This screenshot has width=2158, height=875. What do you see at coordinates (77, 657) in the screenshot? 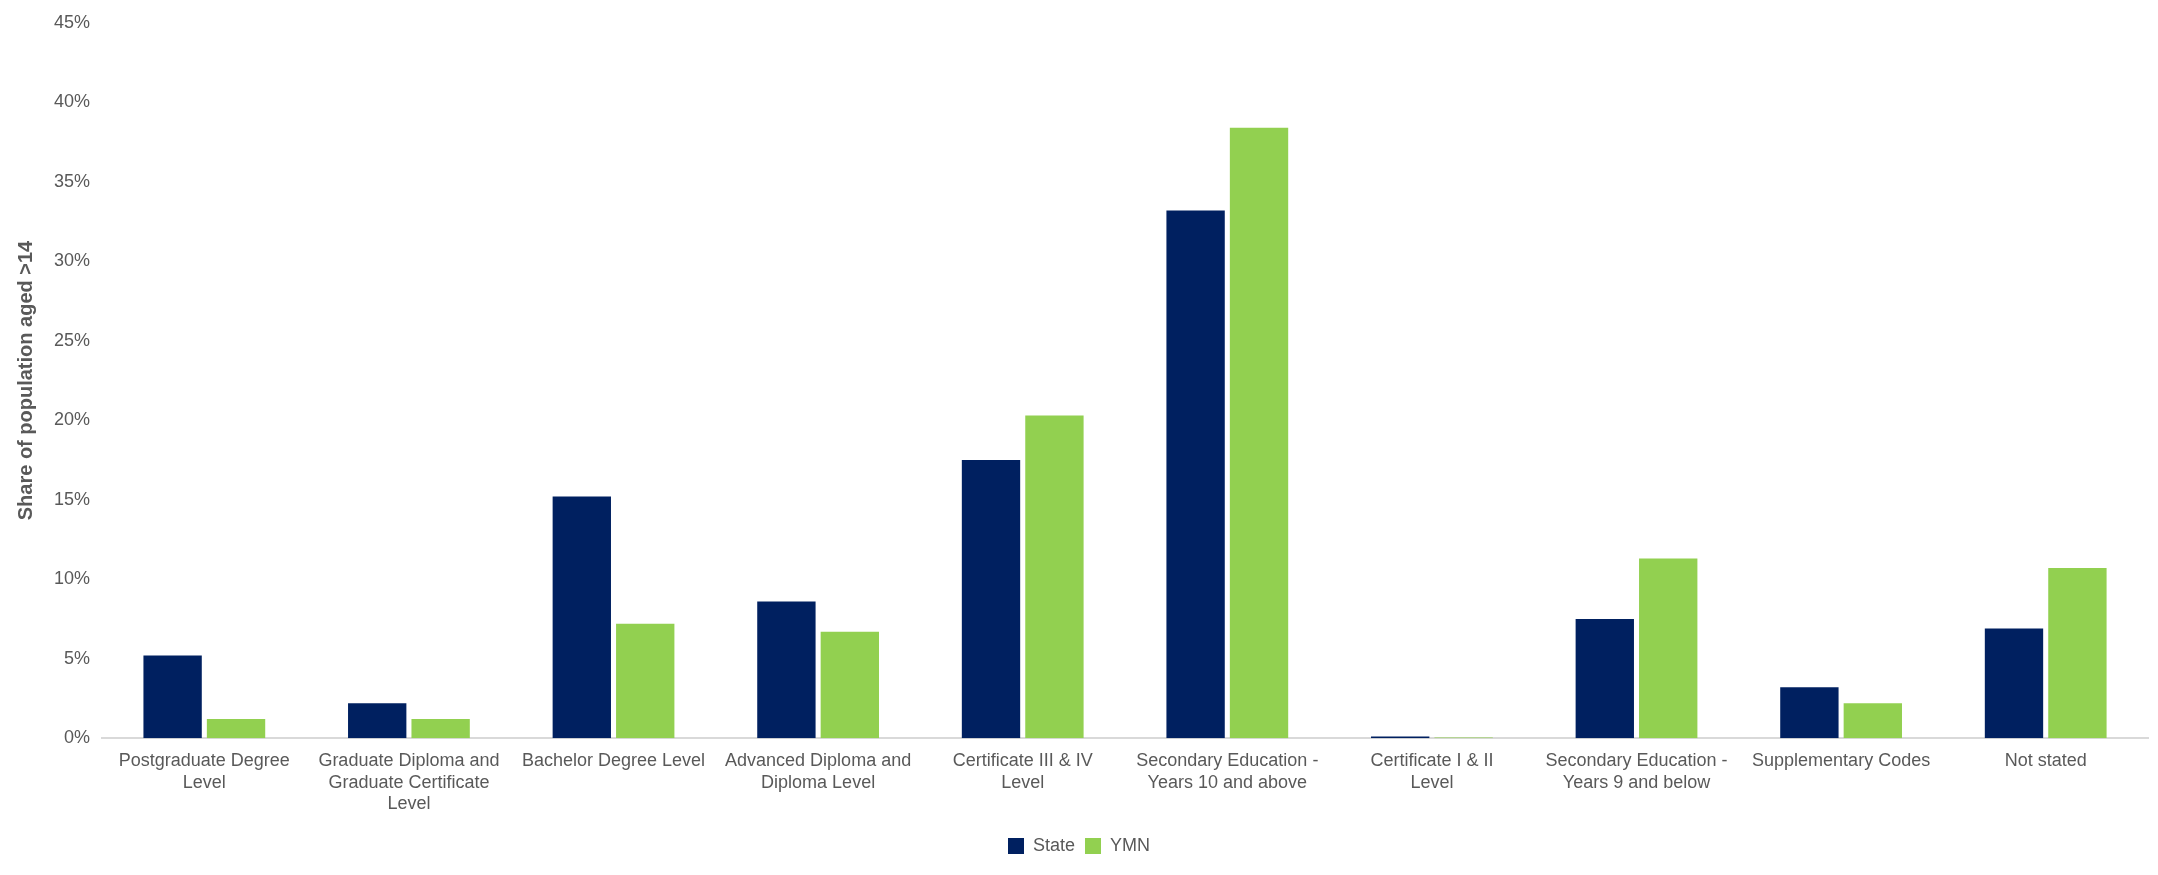
I see `y-tick-label: 5%` at bounding box center [77, 657].